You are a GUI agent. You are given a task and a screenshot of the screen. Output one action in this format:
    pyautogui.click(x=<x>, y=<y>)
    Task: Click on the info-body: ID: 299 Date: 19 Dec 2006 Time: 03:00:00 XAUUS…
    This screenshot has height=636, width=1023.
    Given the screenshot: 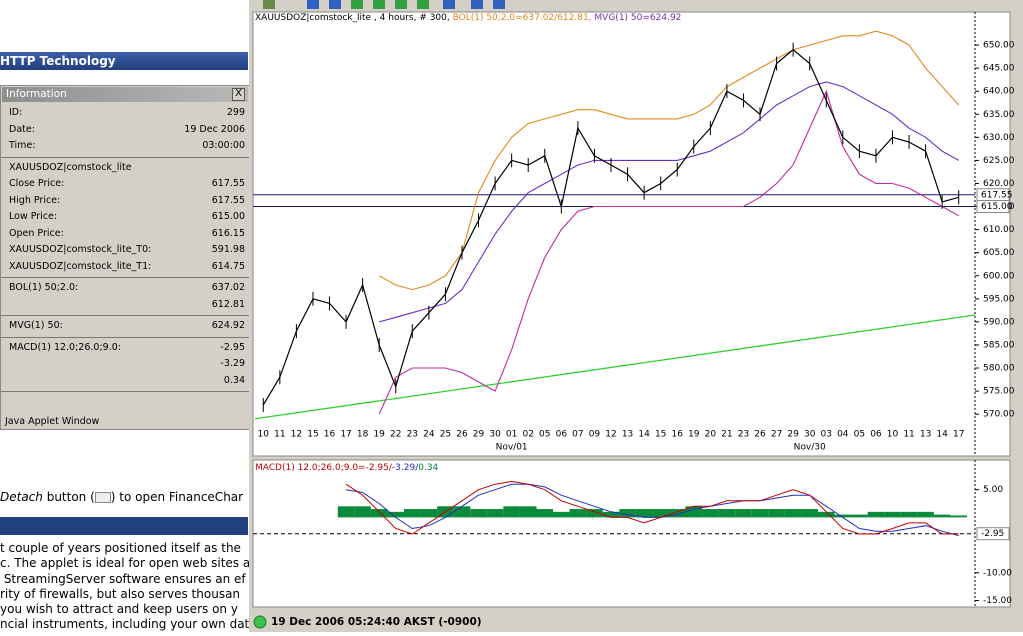 What is the action you would take?
    pyautogui.click(x=125, y=247)
    